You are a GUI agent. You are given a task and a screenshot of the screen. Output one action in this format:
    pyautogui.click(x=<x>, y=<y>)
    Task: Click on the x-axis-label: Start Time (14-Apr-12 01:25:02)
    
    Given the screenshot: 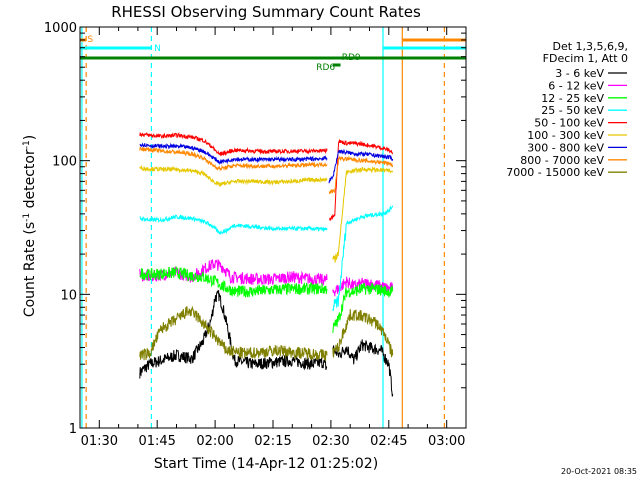 What is the action you would take?
    pyautogui.click(x=266, y=464)
    